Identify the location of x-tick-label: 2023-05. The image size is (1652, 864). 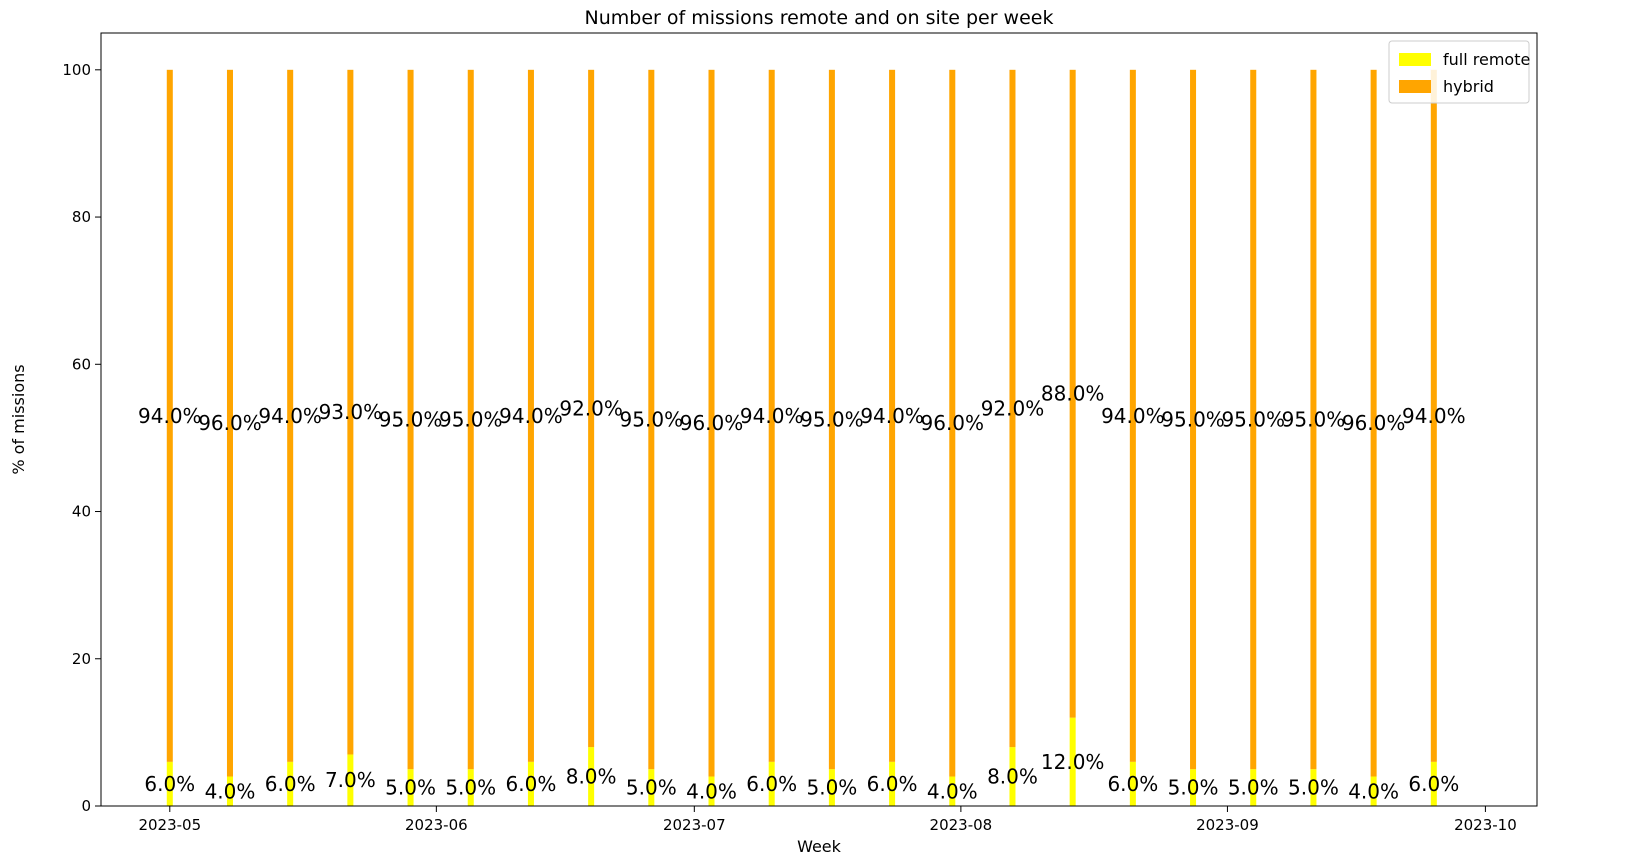
(169, 825).